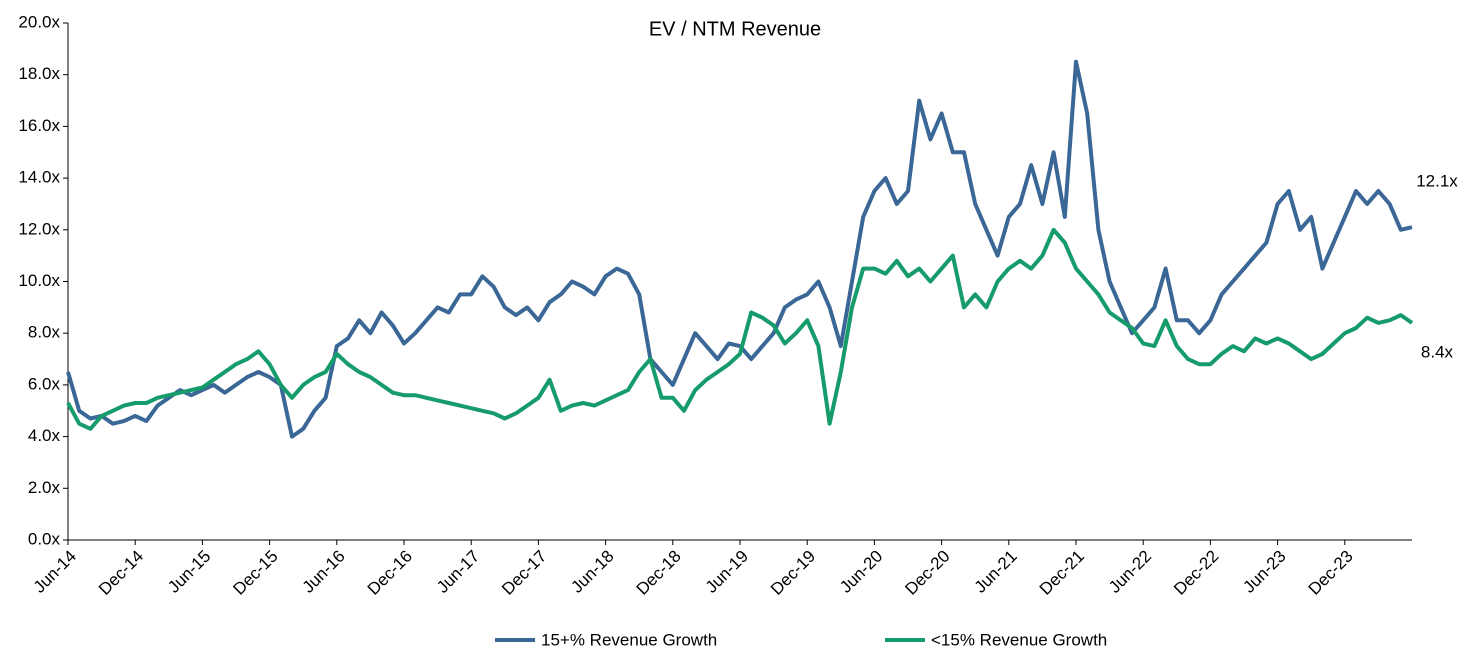  I want to click on y-tick-label: 6.0x, so click(44, 383).